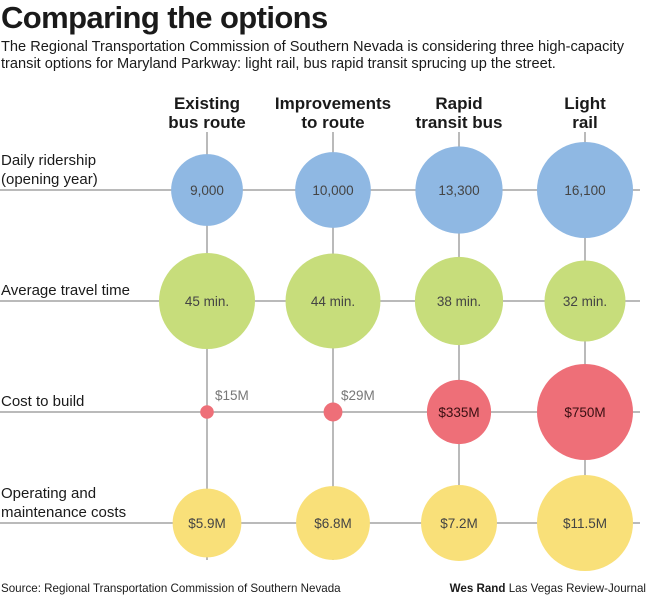 The height and width of the screenshot is (600, 648). Describe the element at coordinates (585, 103) in the screenshot. I see `column-header-4: Light` at that location.